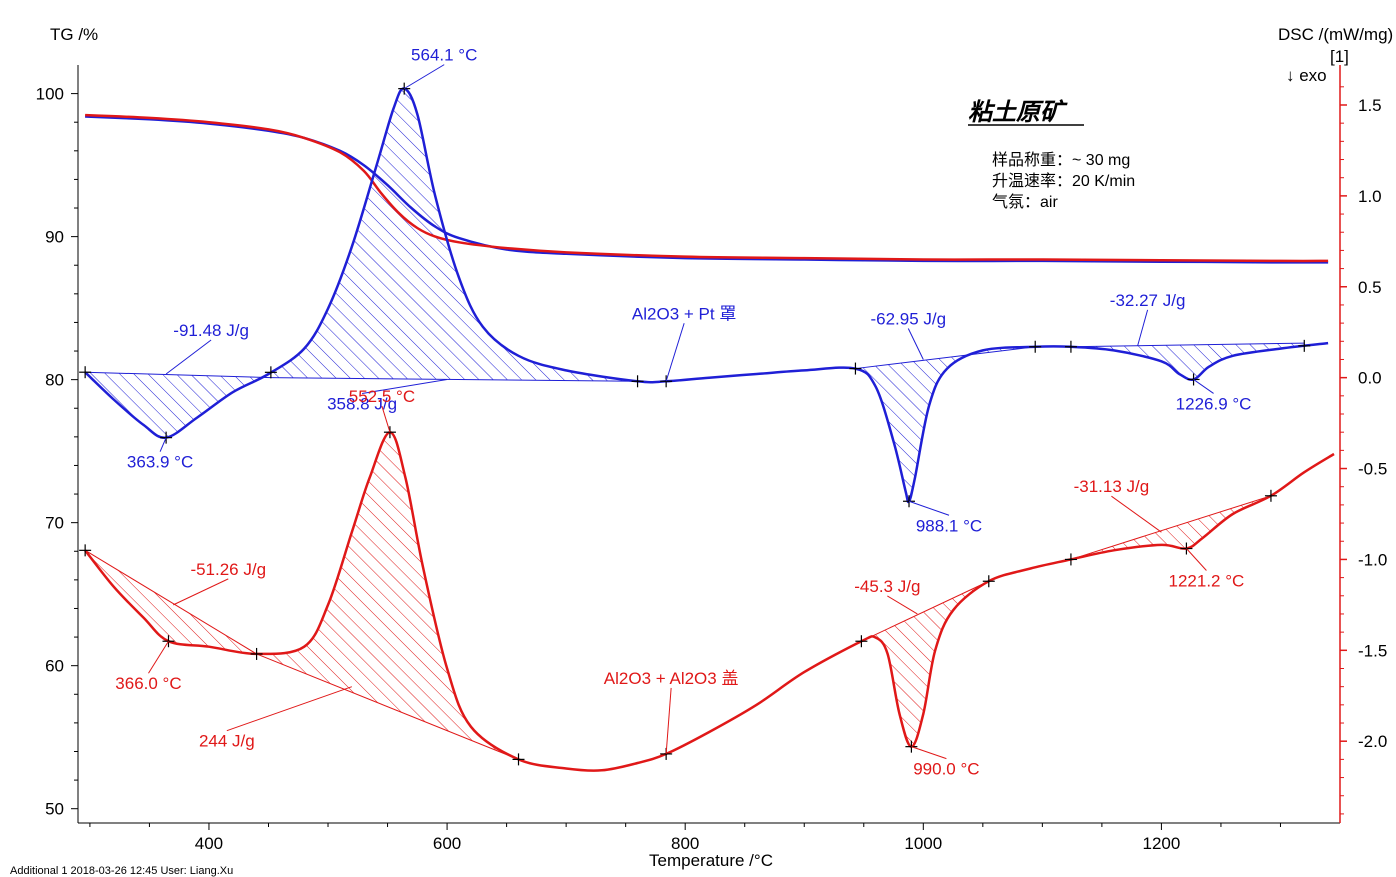 This screenshot has height=877, width=1396. I want to click on annotation-label: 244 J/g, so click(227, 741).